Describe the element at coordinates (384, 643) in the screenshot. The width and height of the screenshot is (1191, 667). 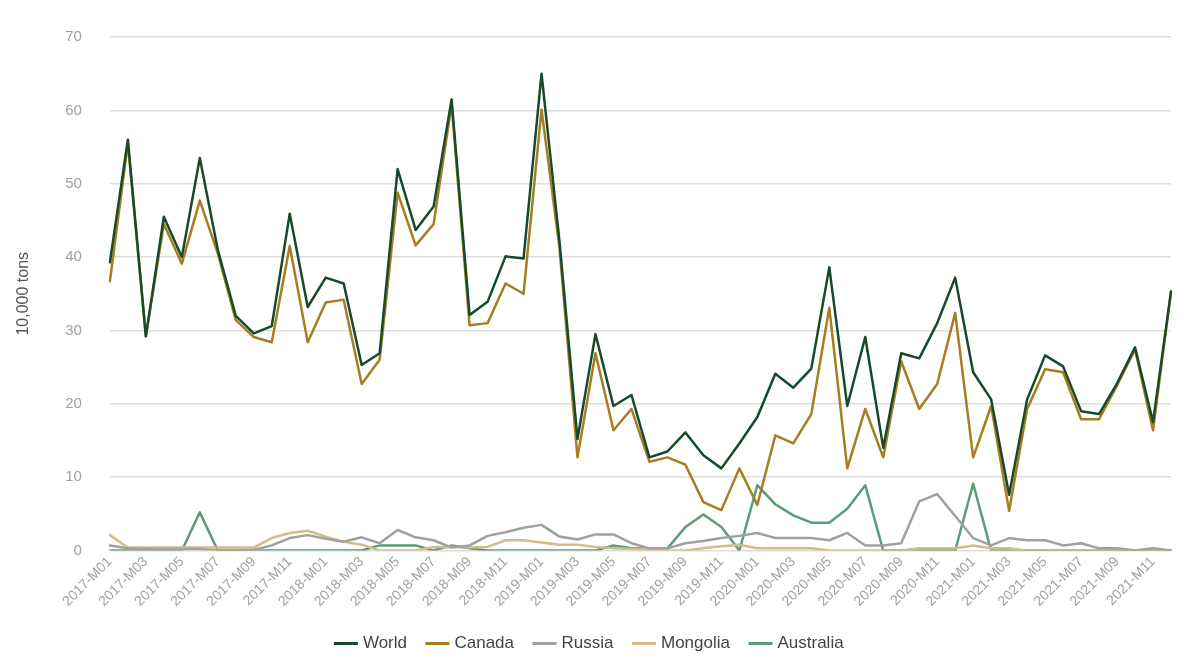
I see `legend-label: World` at that location.